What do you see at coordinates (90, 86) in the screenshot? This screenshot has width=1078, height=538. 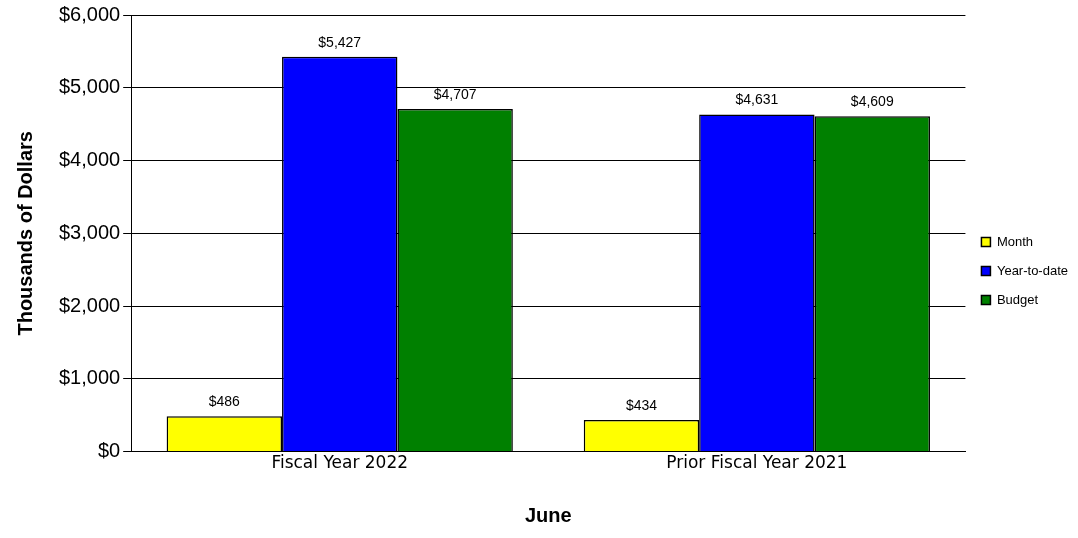 I see `y-tick-label: $5,000` at bounding box center [90, 86].